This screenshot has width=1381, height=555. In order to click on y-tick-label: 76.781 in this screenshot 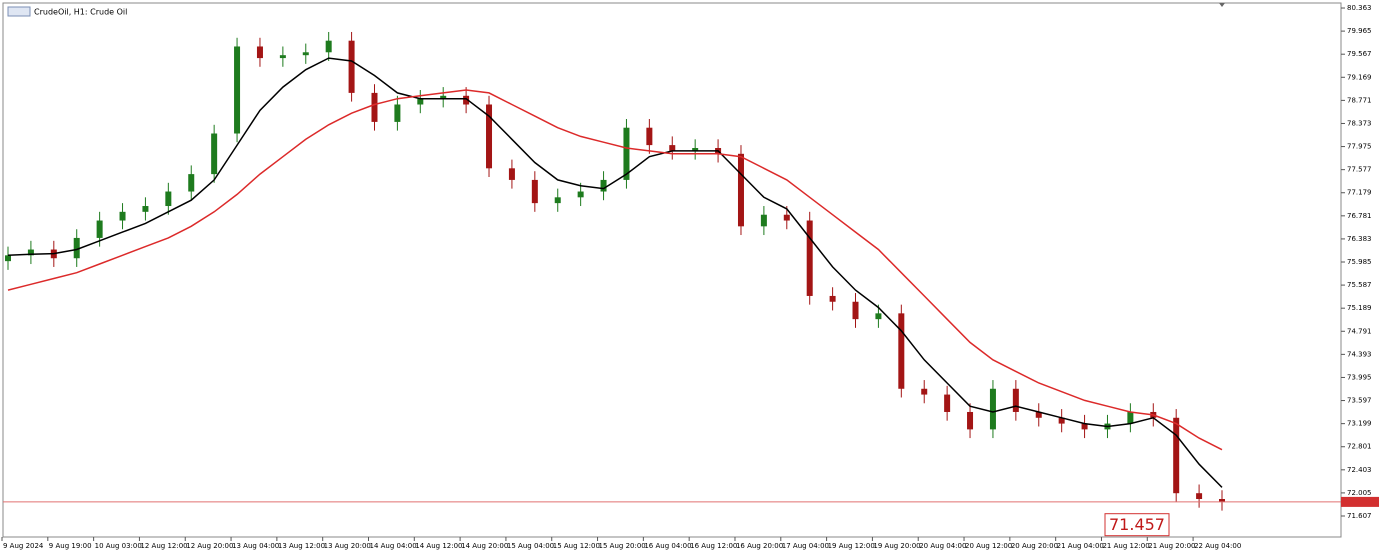, I will do `click(1359, 216)`.